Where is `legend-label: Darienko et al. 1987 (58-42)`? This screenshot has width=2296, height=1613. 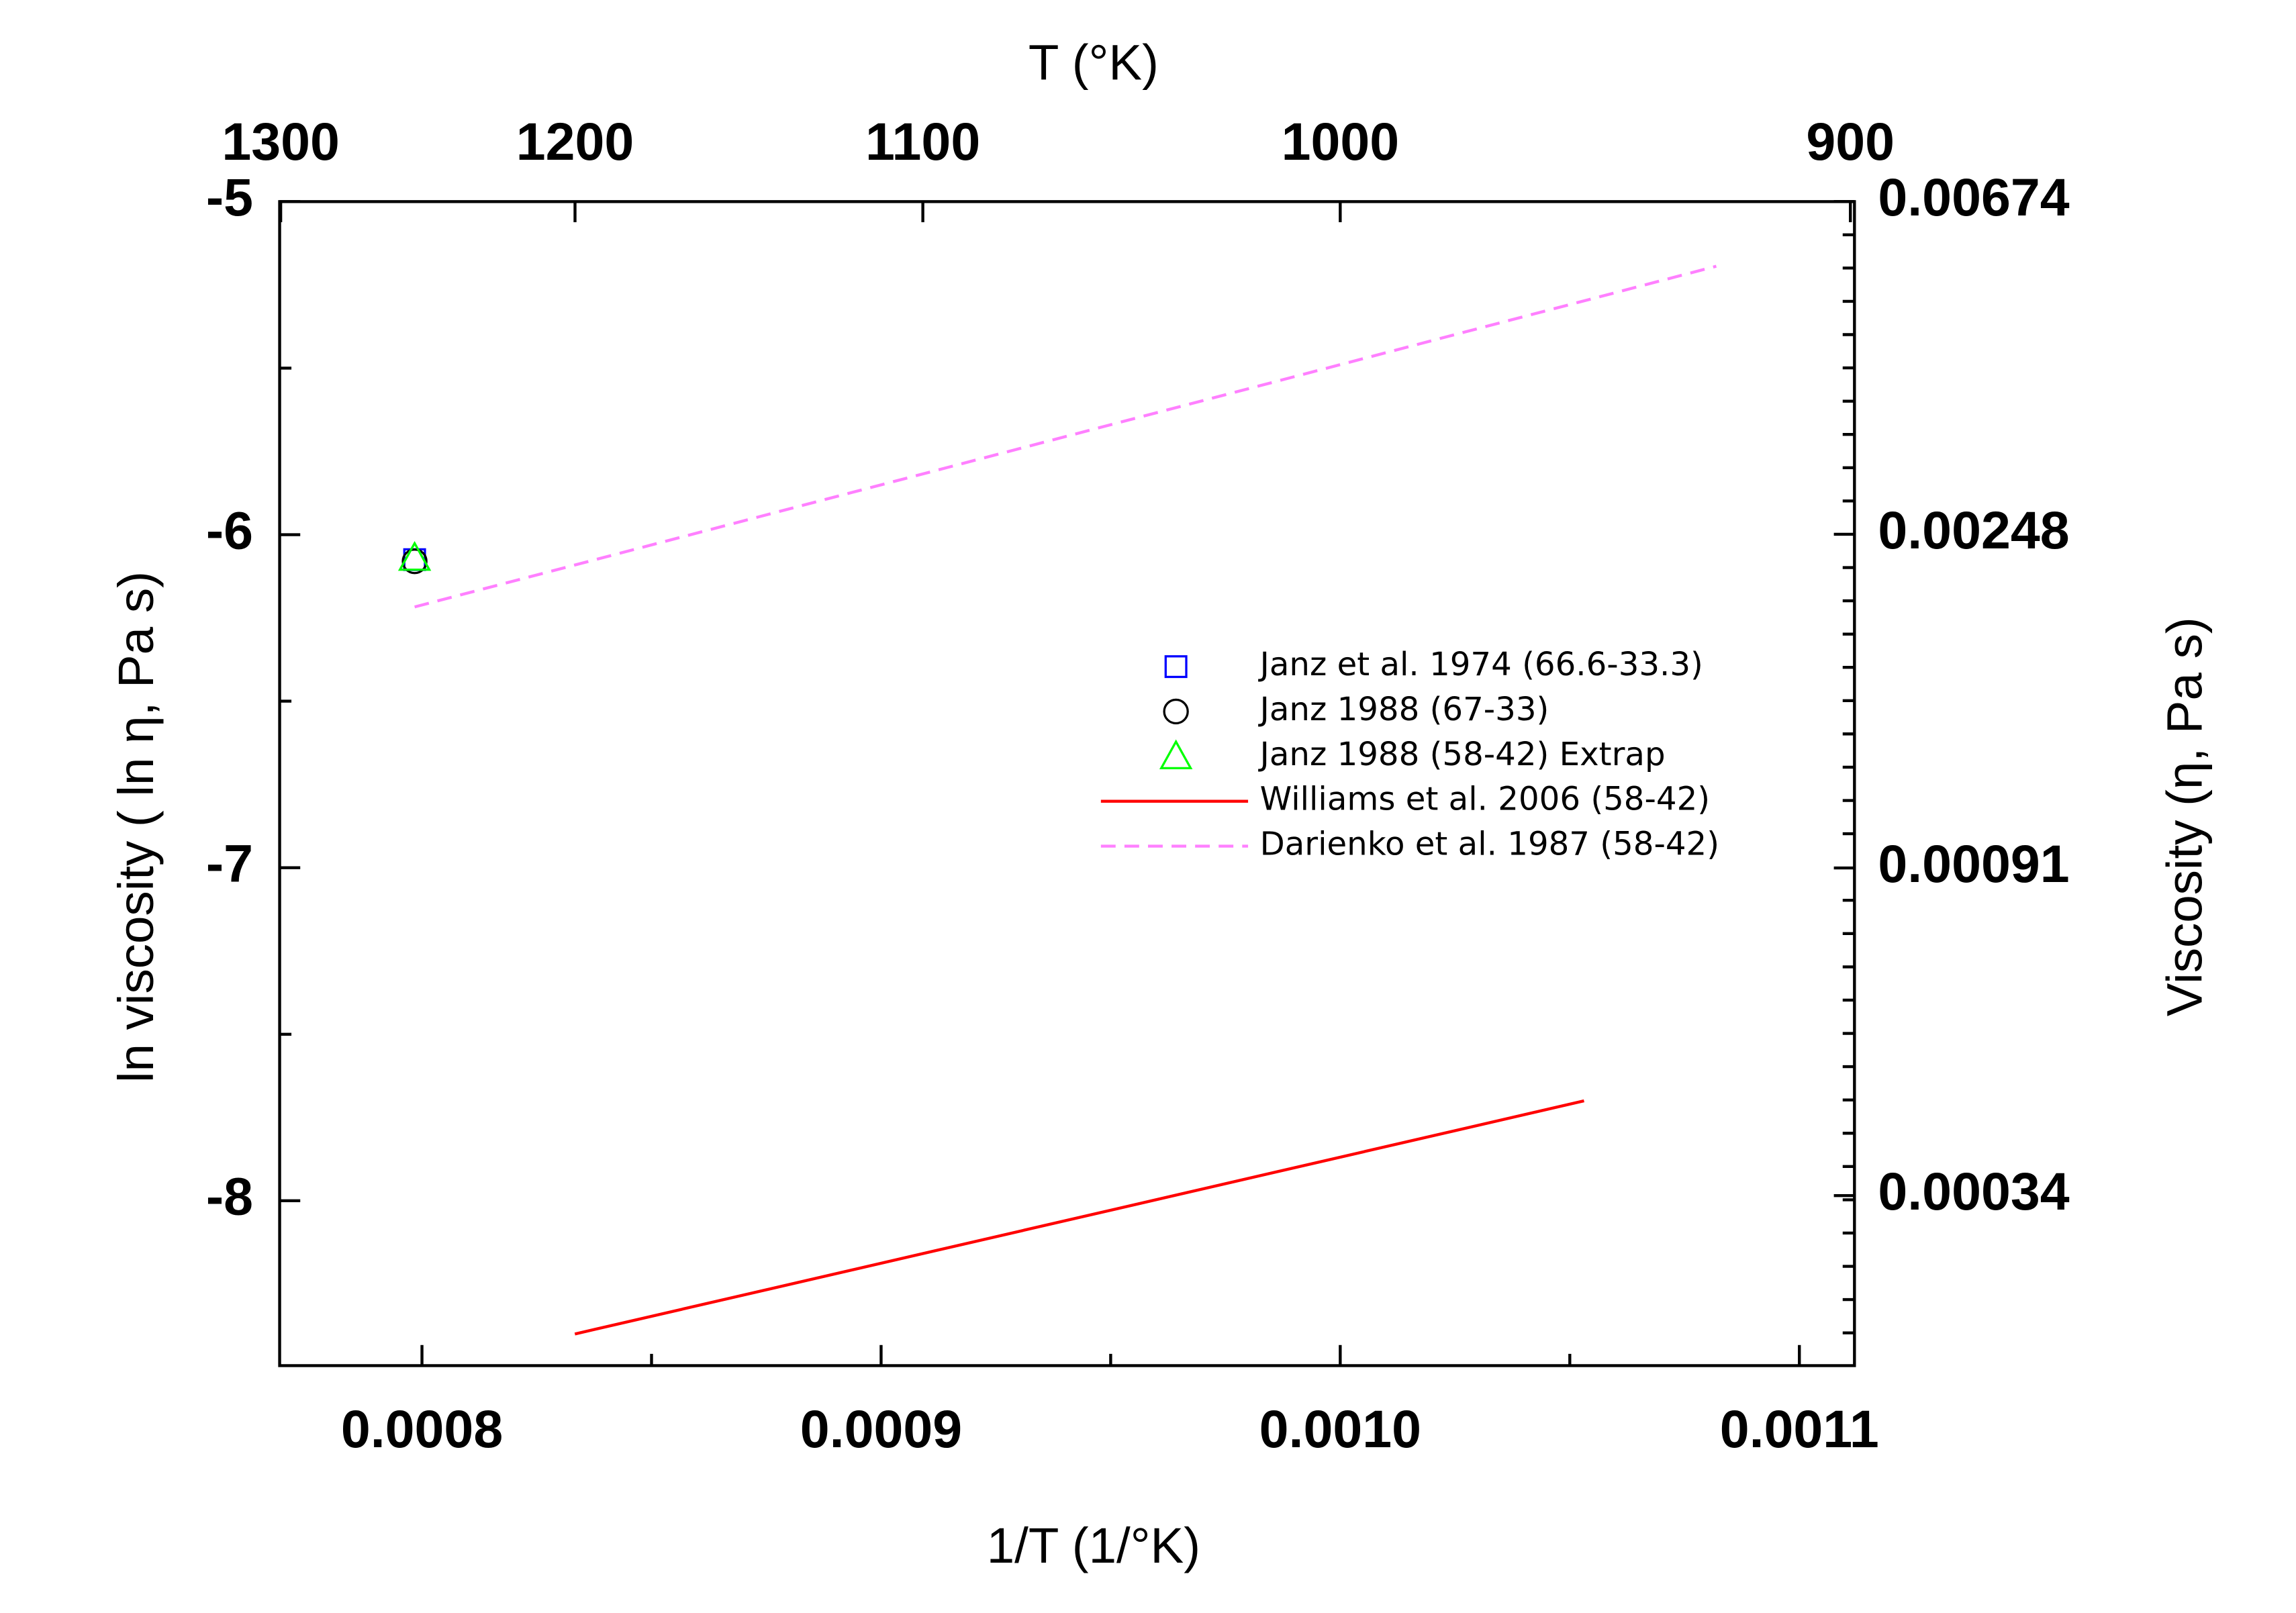 legend-label: Darienko et al. 1987 (58-42) is located at coordinates (1490, 845).